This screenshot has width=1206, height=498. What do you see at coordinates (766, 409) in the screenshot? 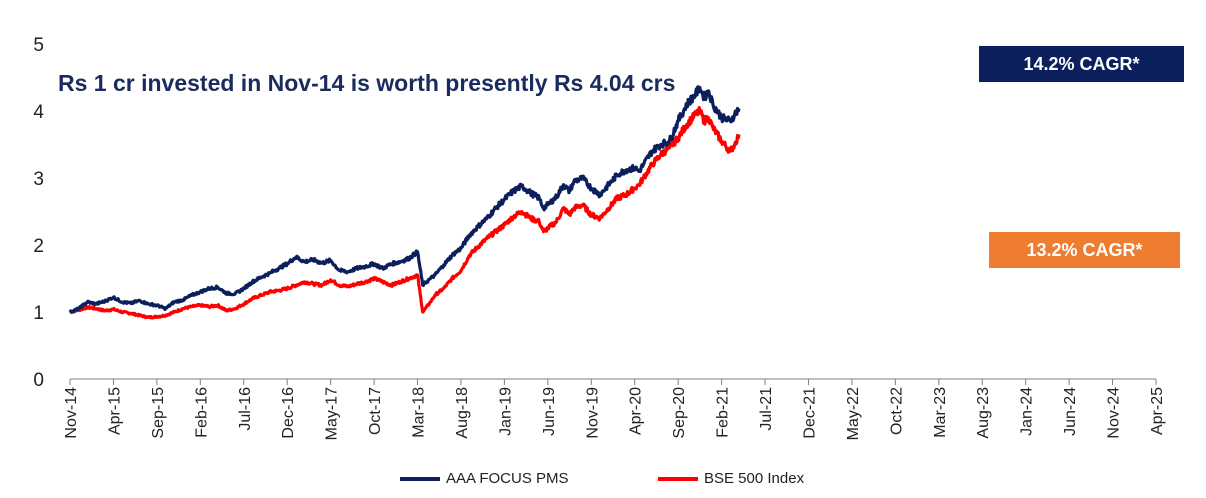
I see `x-tick-label: Jul-21` at bounding box center [766, 409].